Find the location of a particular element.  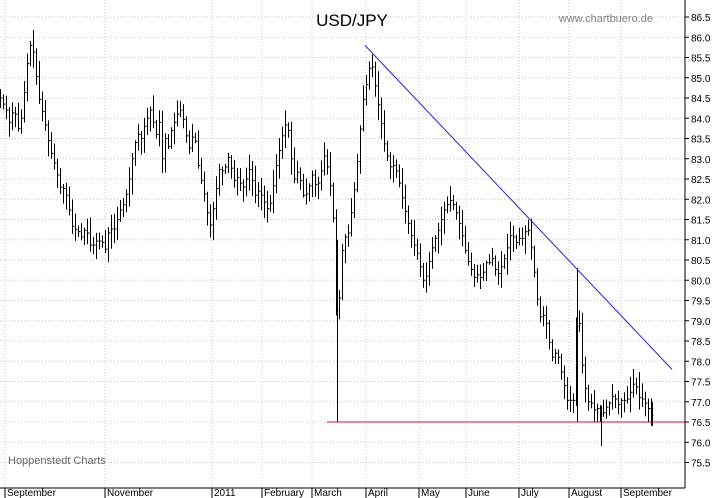

y-tick-label: 86.5 is located at coordinates (701, 18).